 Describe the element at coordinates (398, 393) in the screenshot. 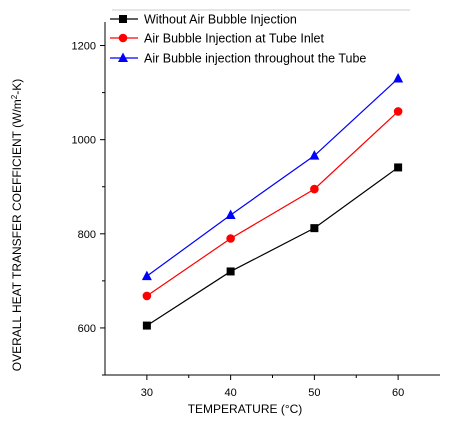

I see `x-tick-label: 60` at that location.